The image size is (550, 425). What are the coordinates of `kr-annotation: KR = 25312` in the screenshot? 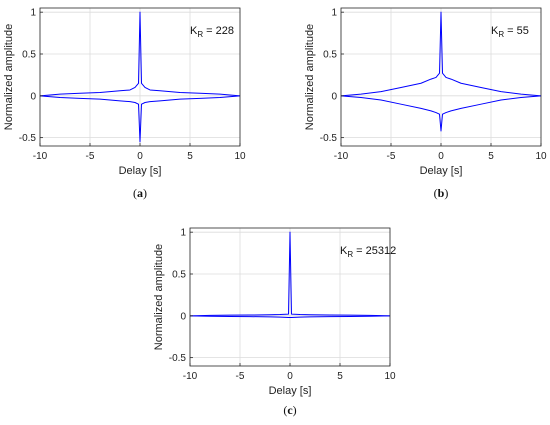 It's located at (368, 252).